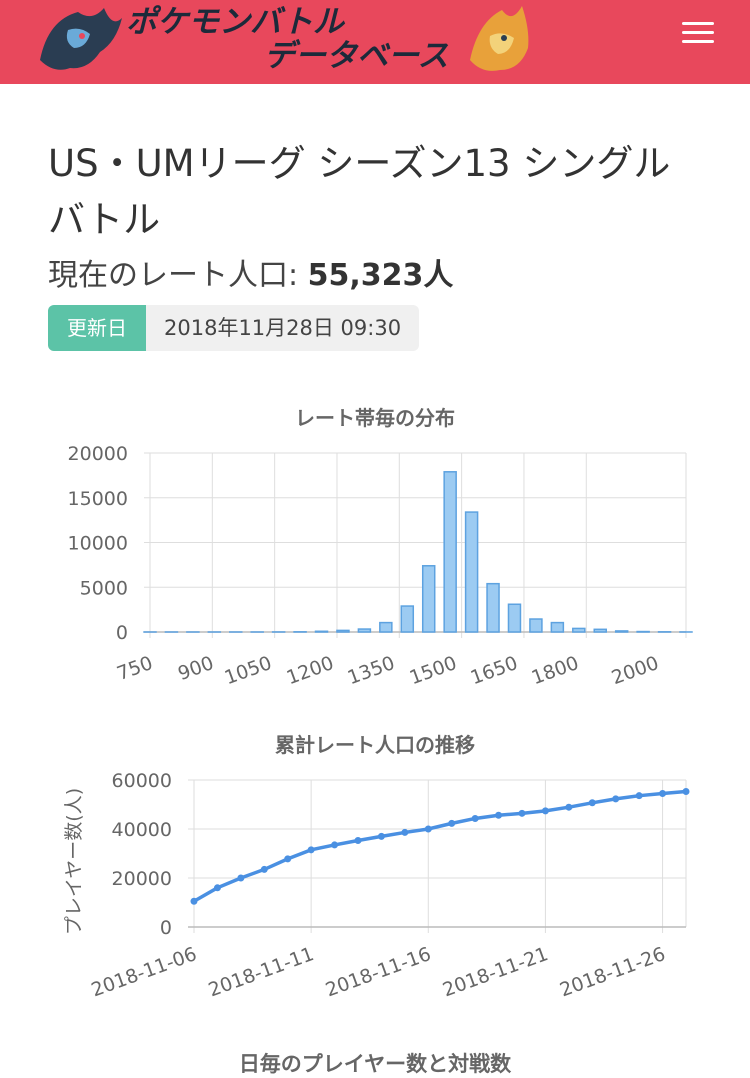  Describe the element at coordinates (135, 668) in the screenshot. I see `x-tick-label: 750` at that location.